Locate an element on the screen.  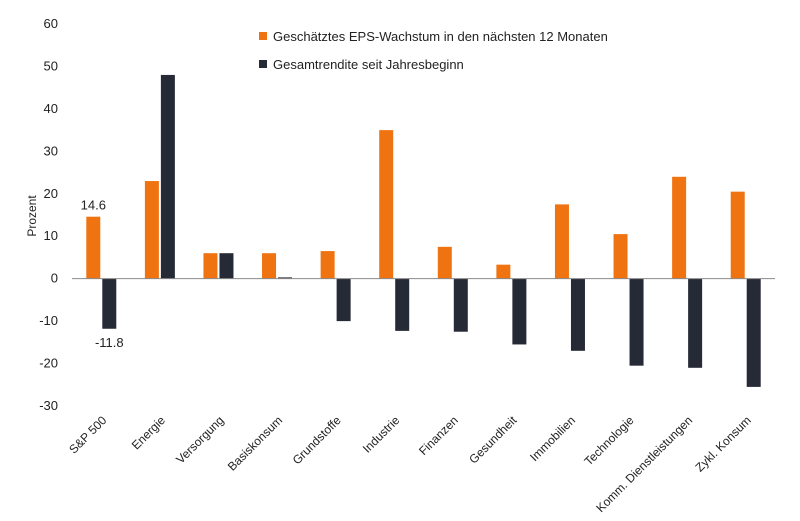
x-tick-label: Zykl. Konsum is located at coordinates (723, 443).